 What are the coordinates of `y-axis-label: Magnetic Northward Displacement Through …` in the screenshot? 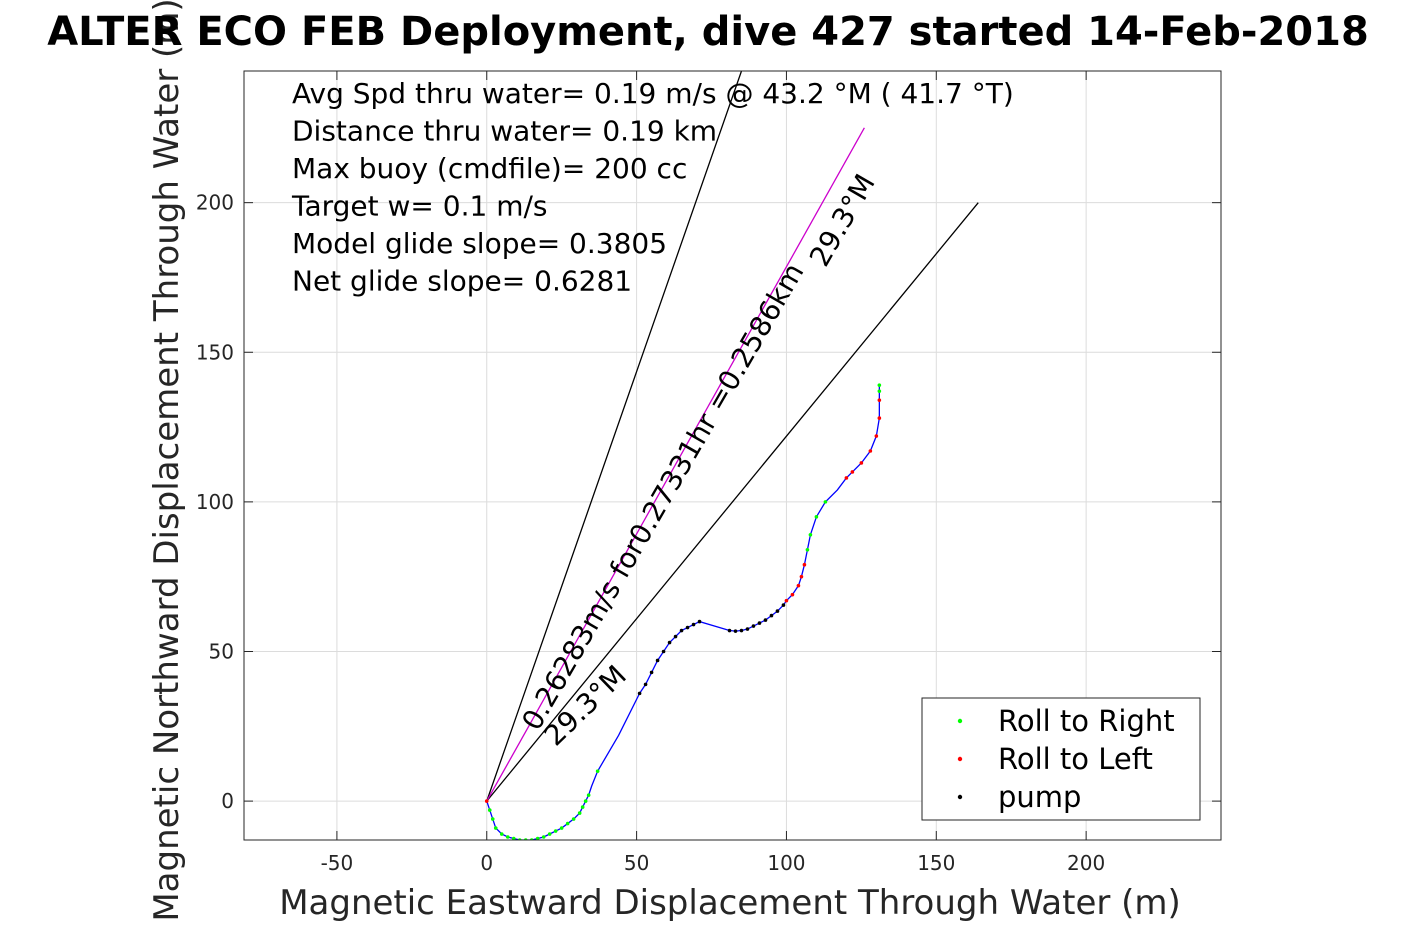 It's located at (167, 461).